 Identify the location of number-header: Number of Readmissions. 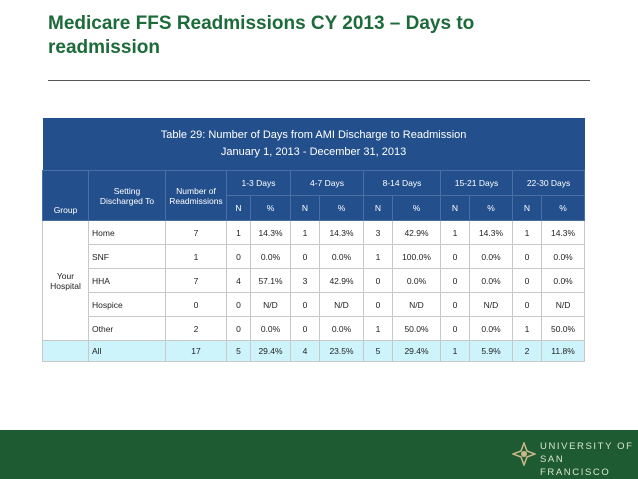
(196, 195).